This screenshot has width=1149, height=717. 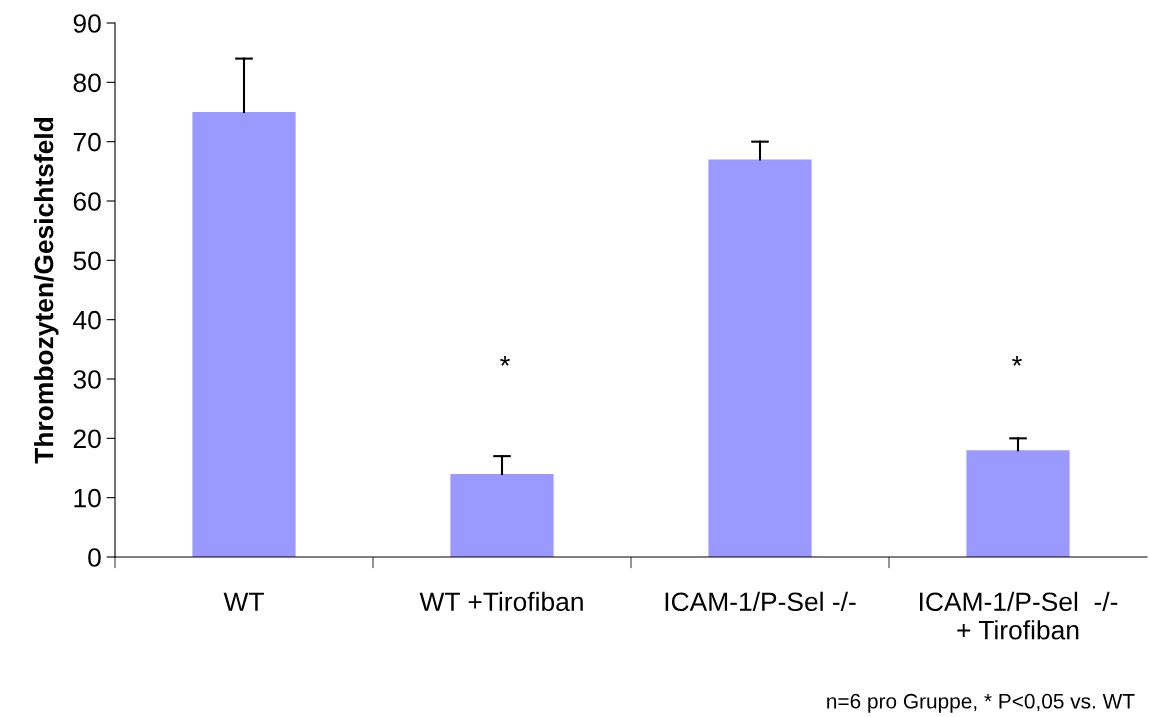 What do you see at coordinates (87, 498) in the screenshot?
I see `y-tick-label: 10` at bounding box center [87, 498].